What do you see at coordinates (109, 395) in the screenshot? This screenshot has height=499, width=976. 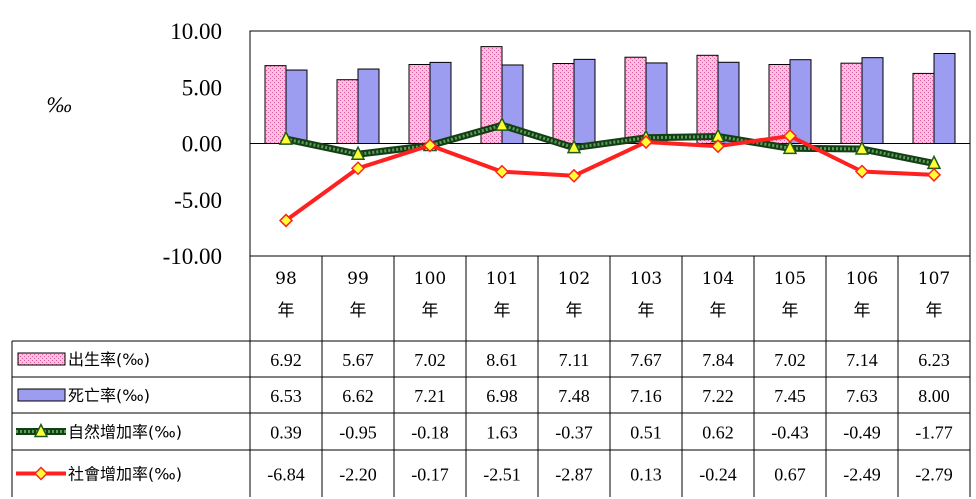 I see `row-label: 死亡率(‰)` at bounding box center [109, 395].